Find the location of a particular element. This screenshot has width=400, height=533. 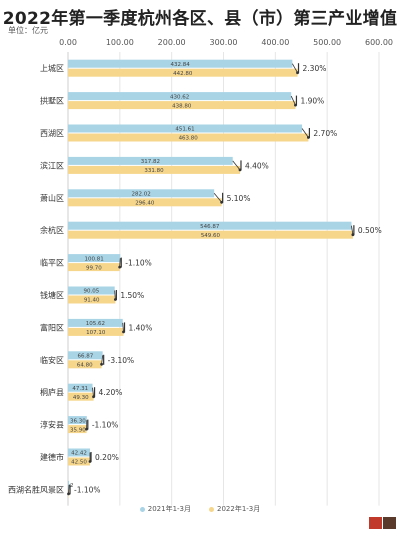

data-label-2022: 549.60 is located at coordinates (211, 236).